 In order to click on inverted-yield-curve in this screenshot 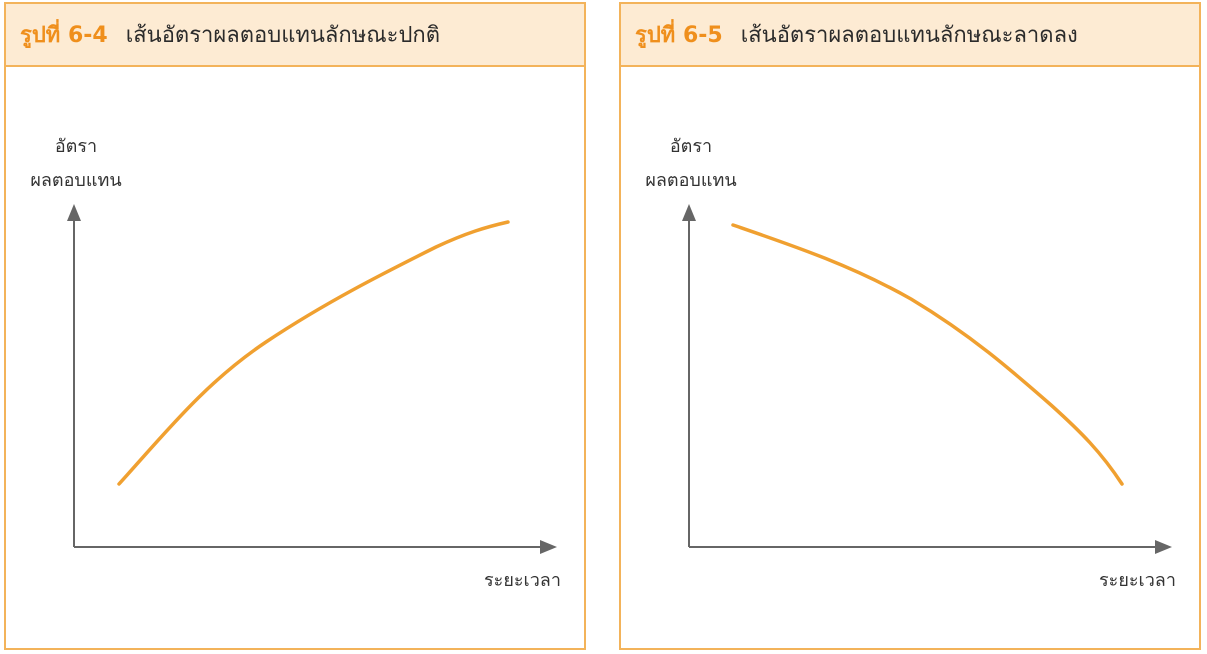, I will do `click(927, 354)`.